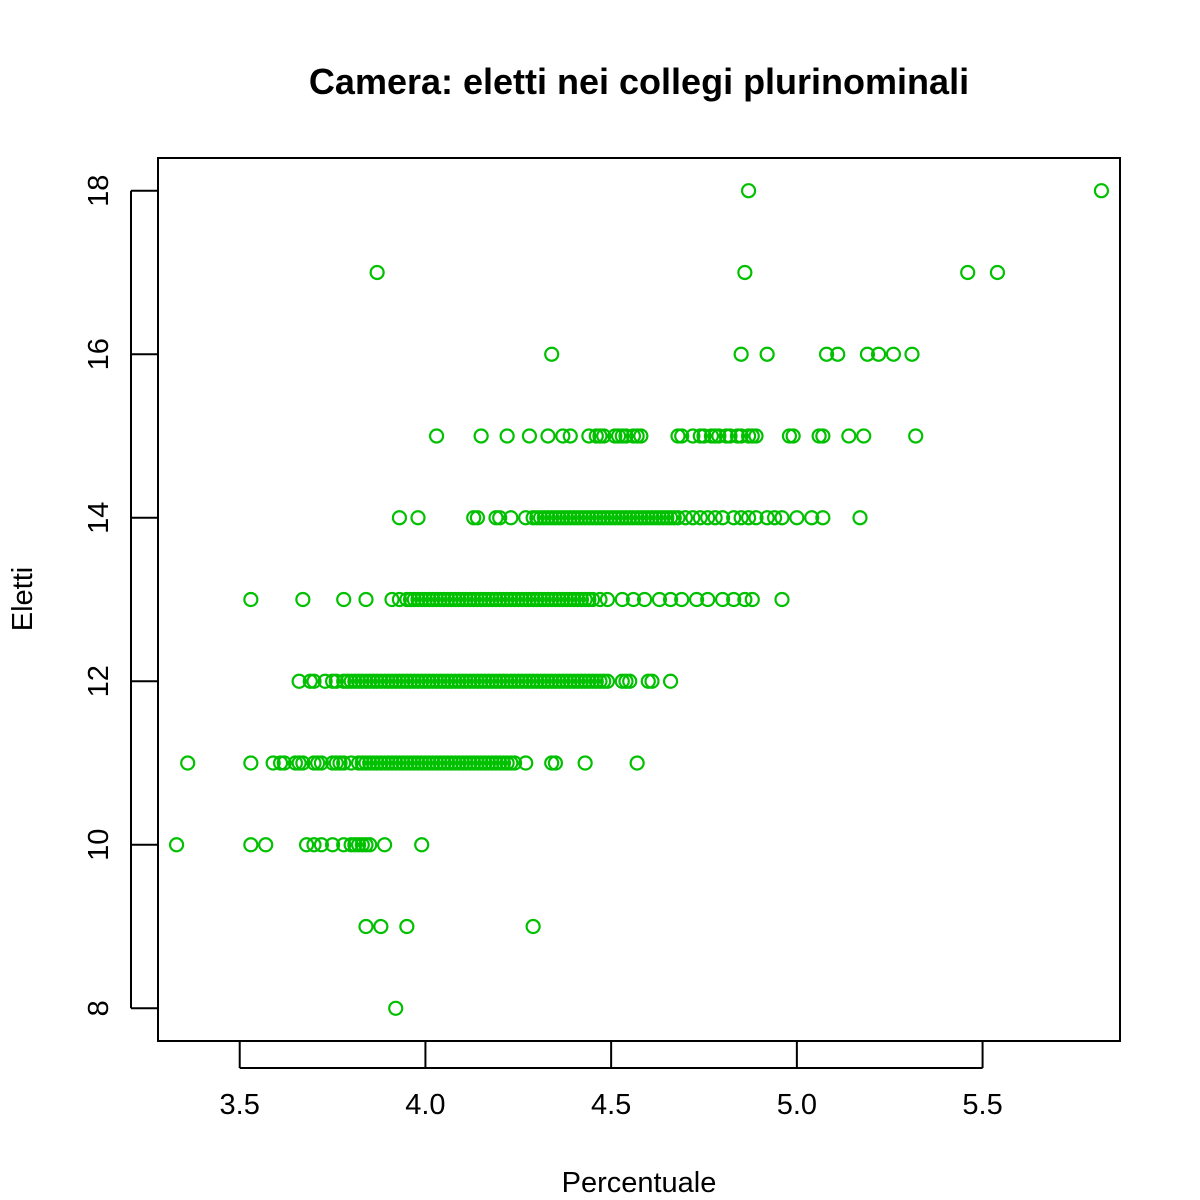  I want to click on x-axis-label: Percentuale, so click(639, 1183).